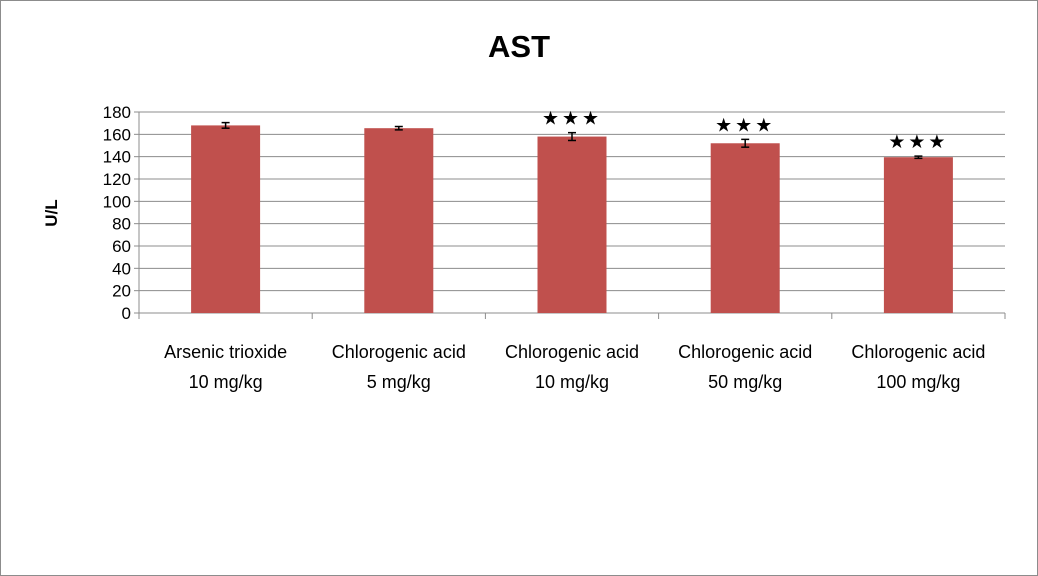 The width and height of the screenshot is (1038, 576). Describe the element at coordinates (117, 112) in the screenshot. I see `y-tick-label: 180` at that location.